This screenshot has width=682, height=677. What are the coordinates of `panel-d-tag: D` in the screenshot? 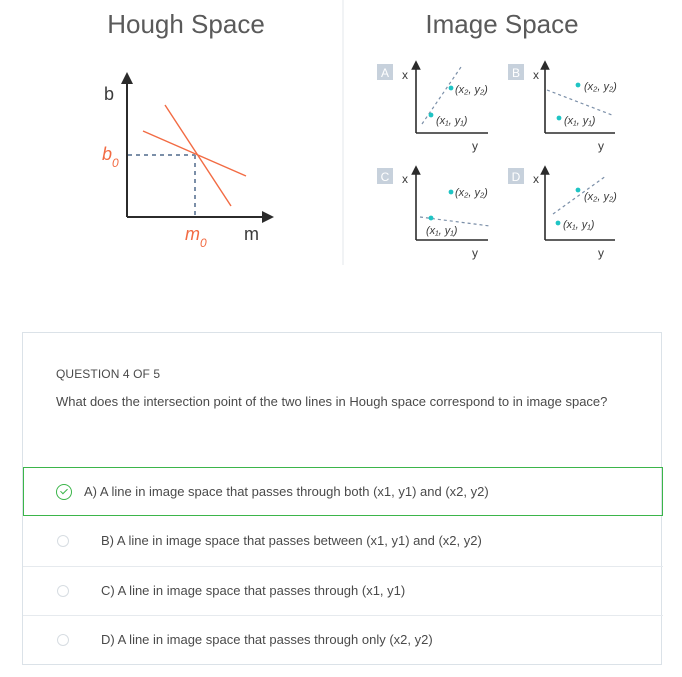 It's located at (516, 177).